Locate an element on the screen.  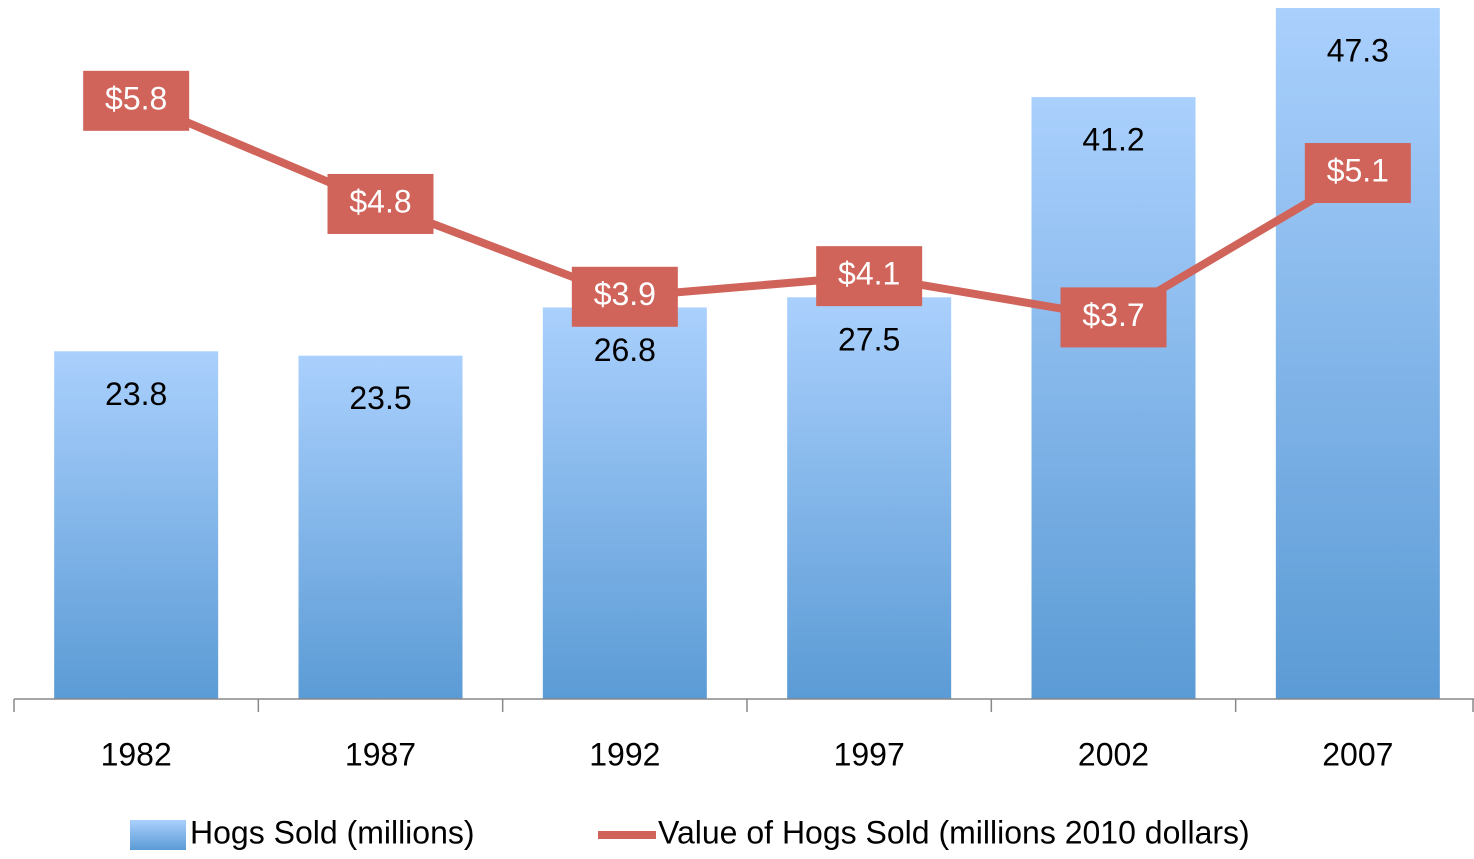
bar-value-label: 41.2 is located at coordinates (1113, 140).